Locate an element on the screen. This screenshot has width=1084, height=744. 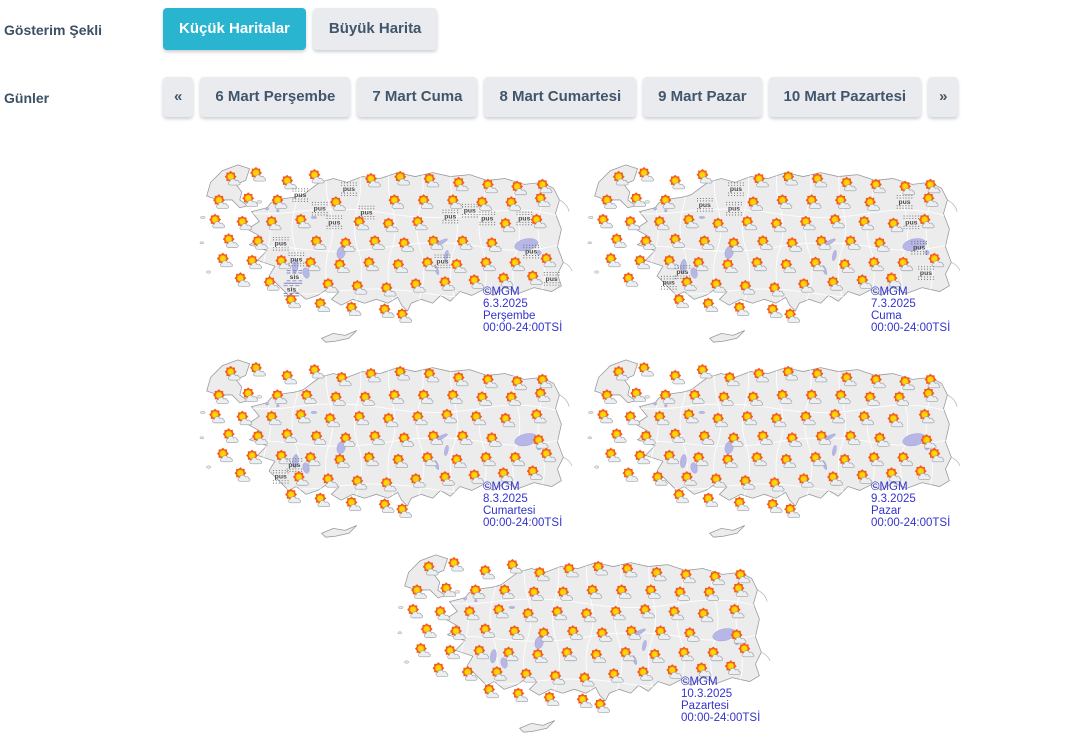
forecast-map-4: ©MGM 10.3.2025 Pazartesi 00:00-24:00TSİ is located at coordinates (583, 644).